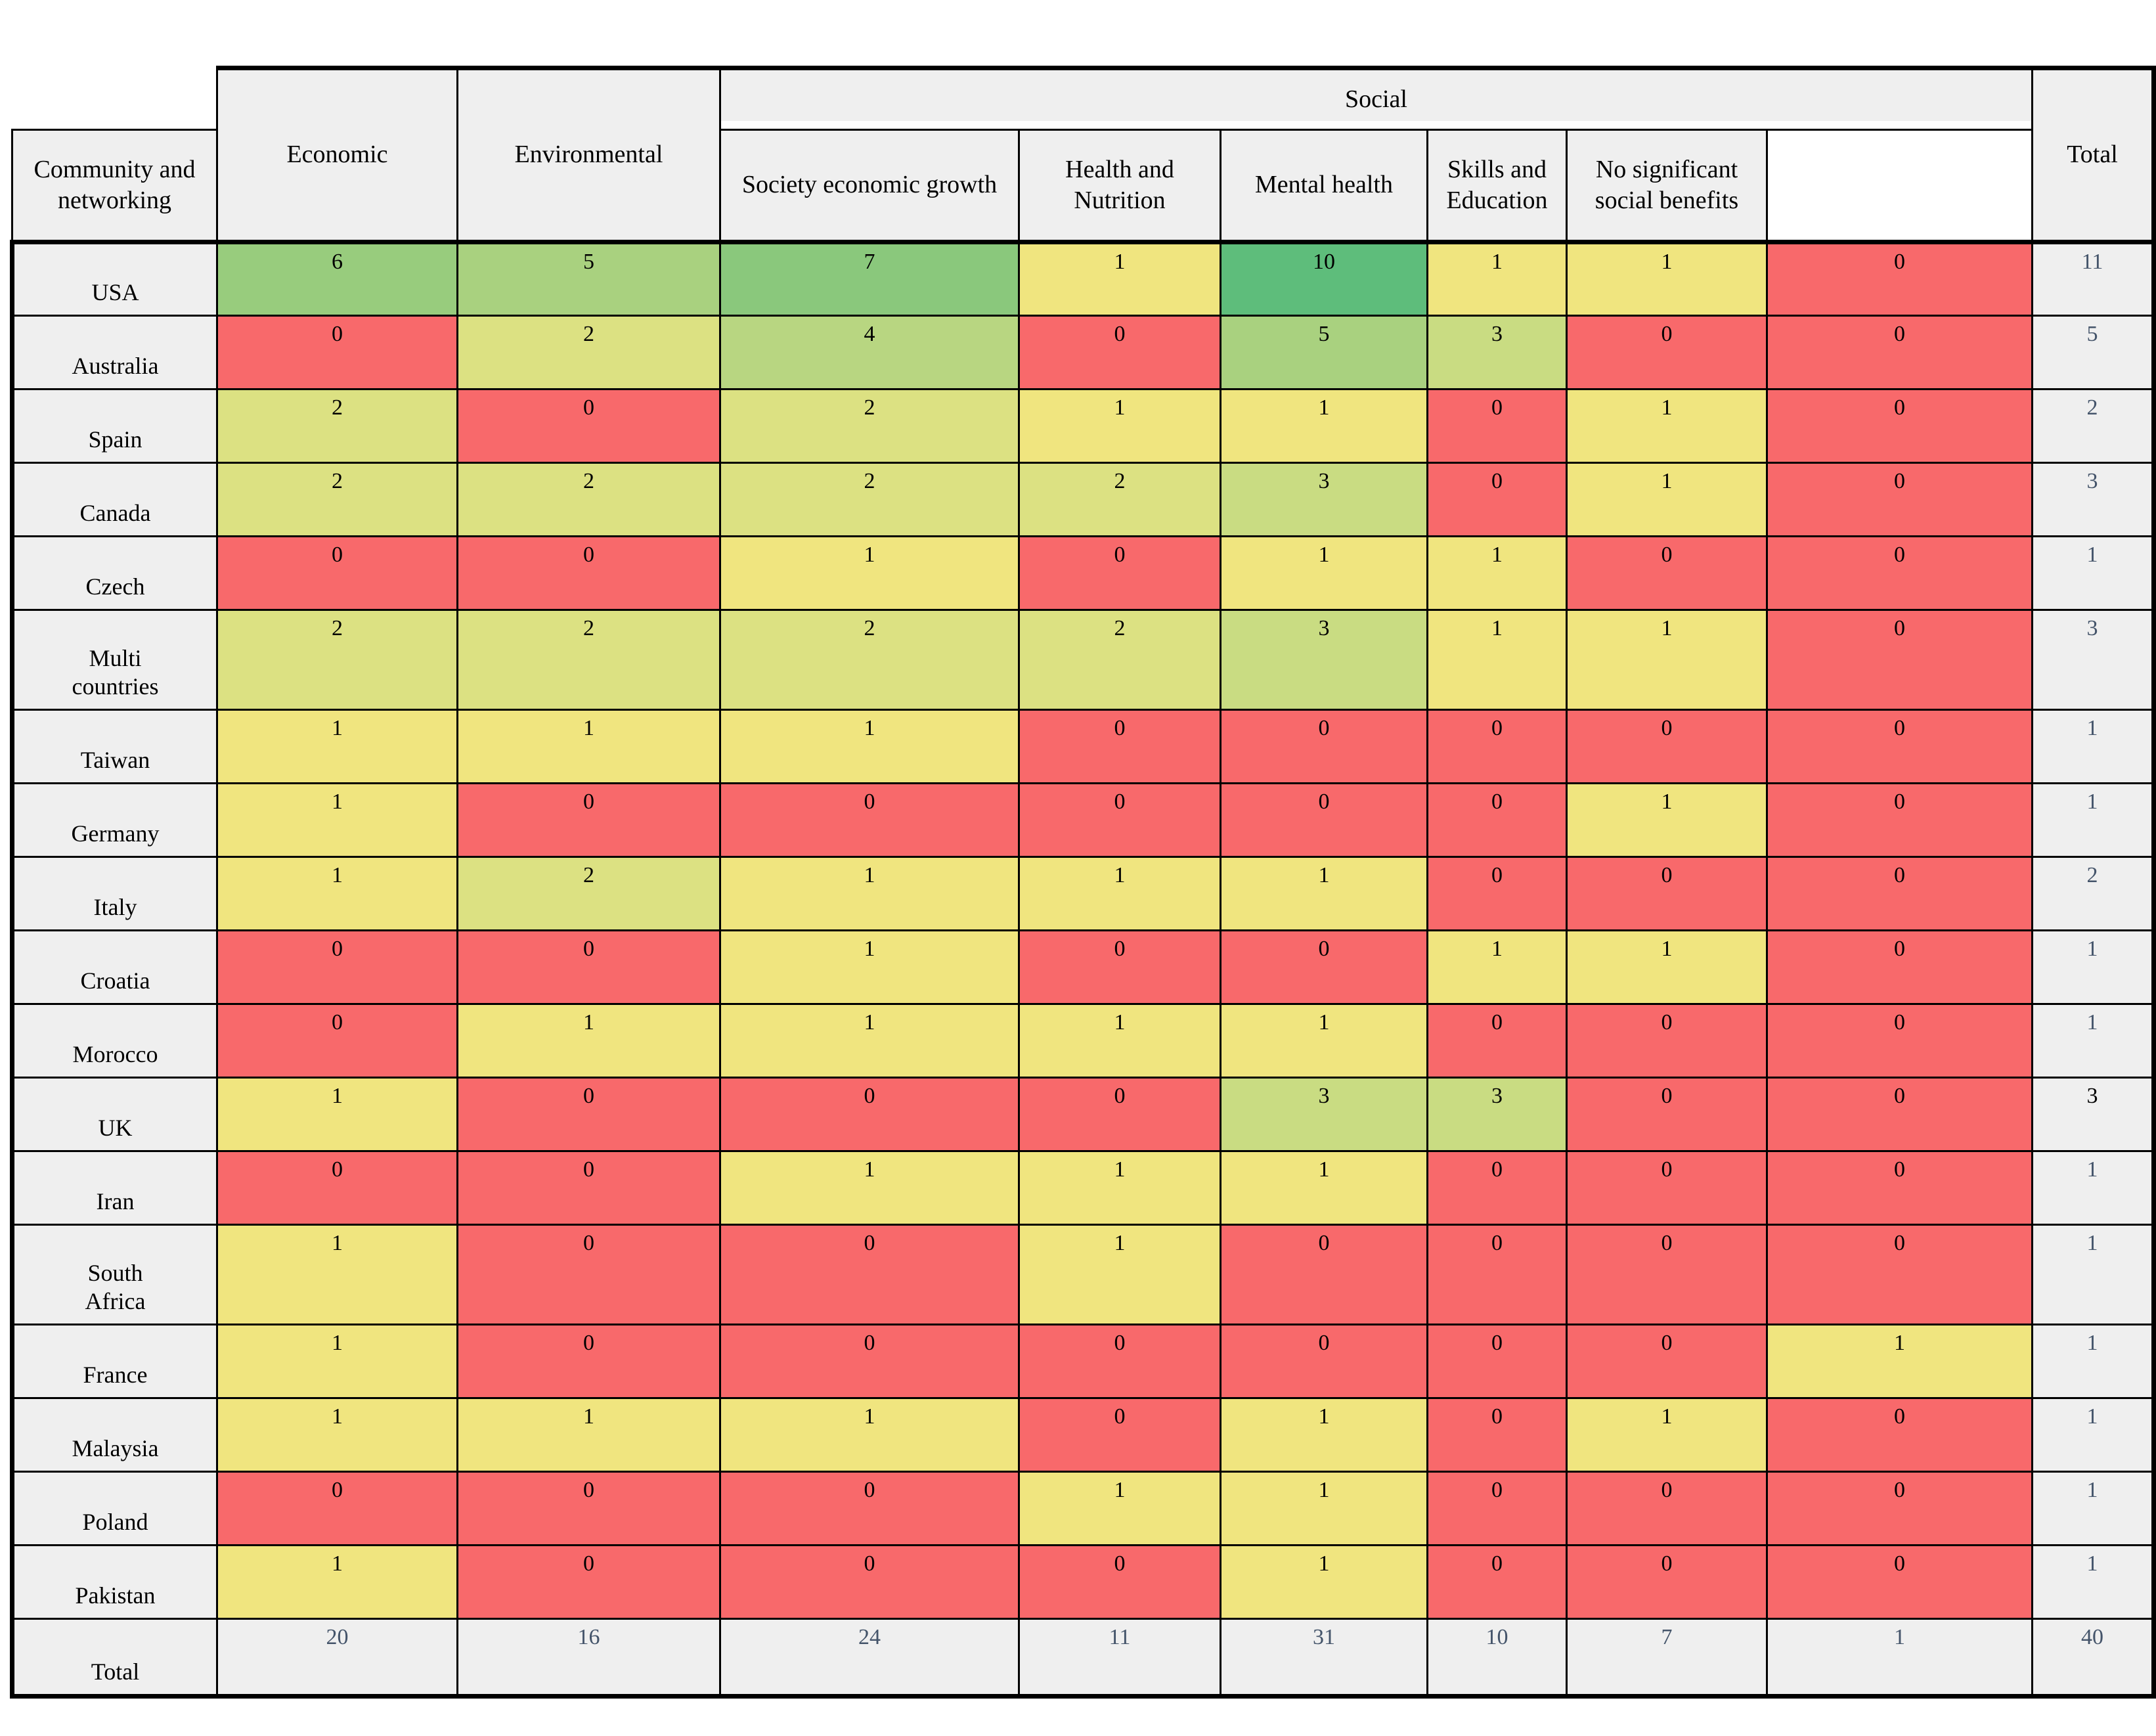 This screenshot has height=1736, width=2156. Describe the element at coordinates (869, 186) in the screenshot. I see `col-header-society-economic-growth: Society economic growth` at that location.